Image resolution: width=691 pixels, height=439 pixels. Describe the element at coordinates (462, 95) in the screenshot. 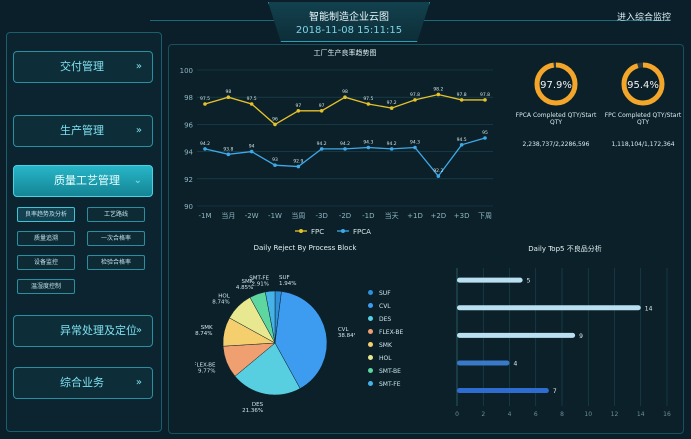

I see `fpc-data-label: 97.8` at that location.